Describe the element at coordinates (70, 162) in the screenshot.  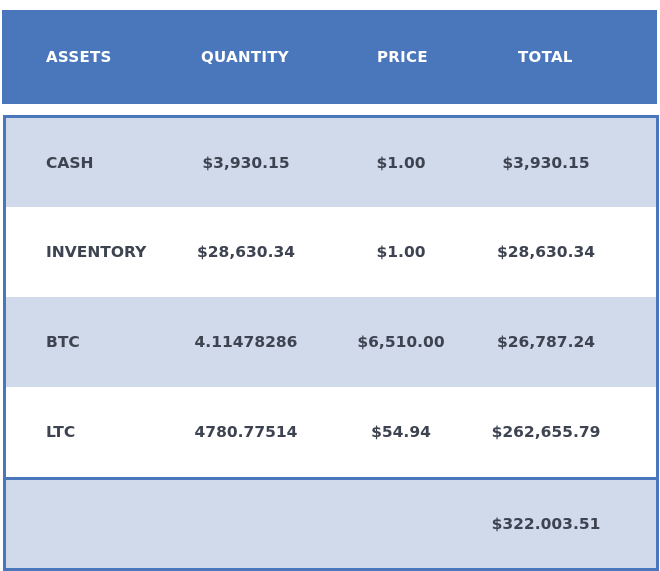
I see `asset-cell: CASH` at that location.